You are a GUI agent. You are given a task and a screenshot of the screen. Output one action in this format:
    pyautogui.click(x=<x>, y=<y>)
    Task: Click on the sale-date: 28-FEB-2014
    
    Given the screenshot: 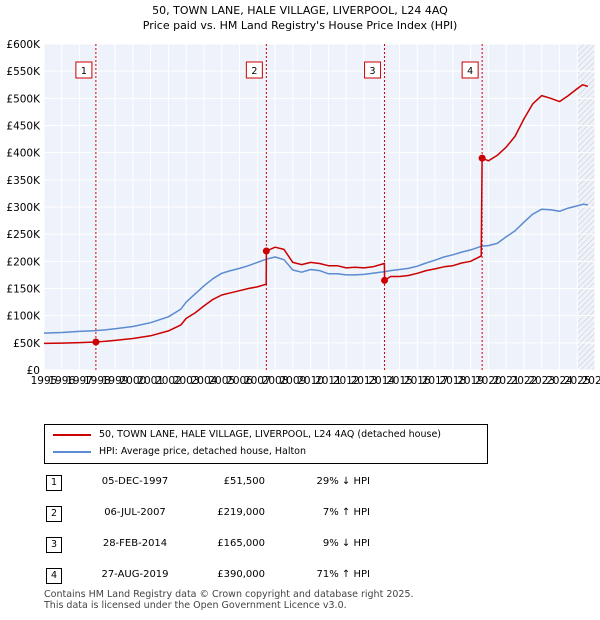 What is the action you would take?
    pyautogui.click(x=135, y=543)
    